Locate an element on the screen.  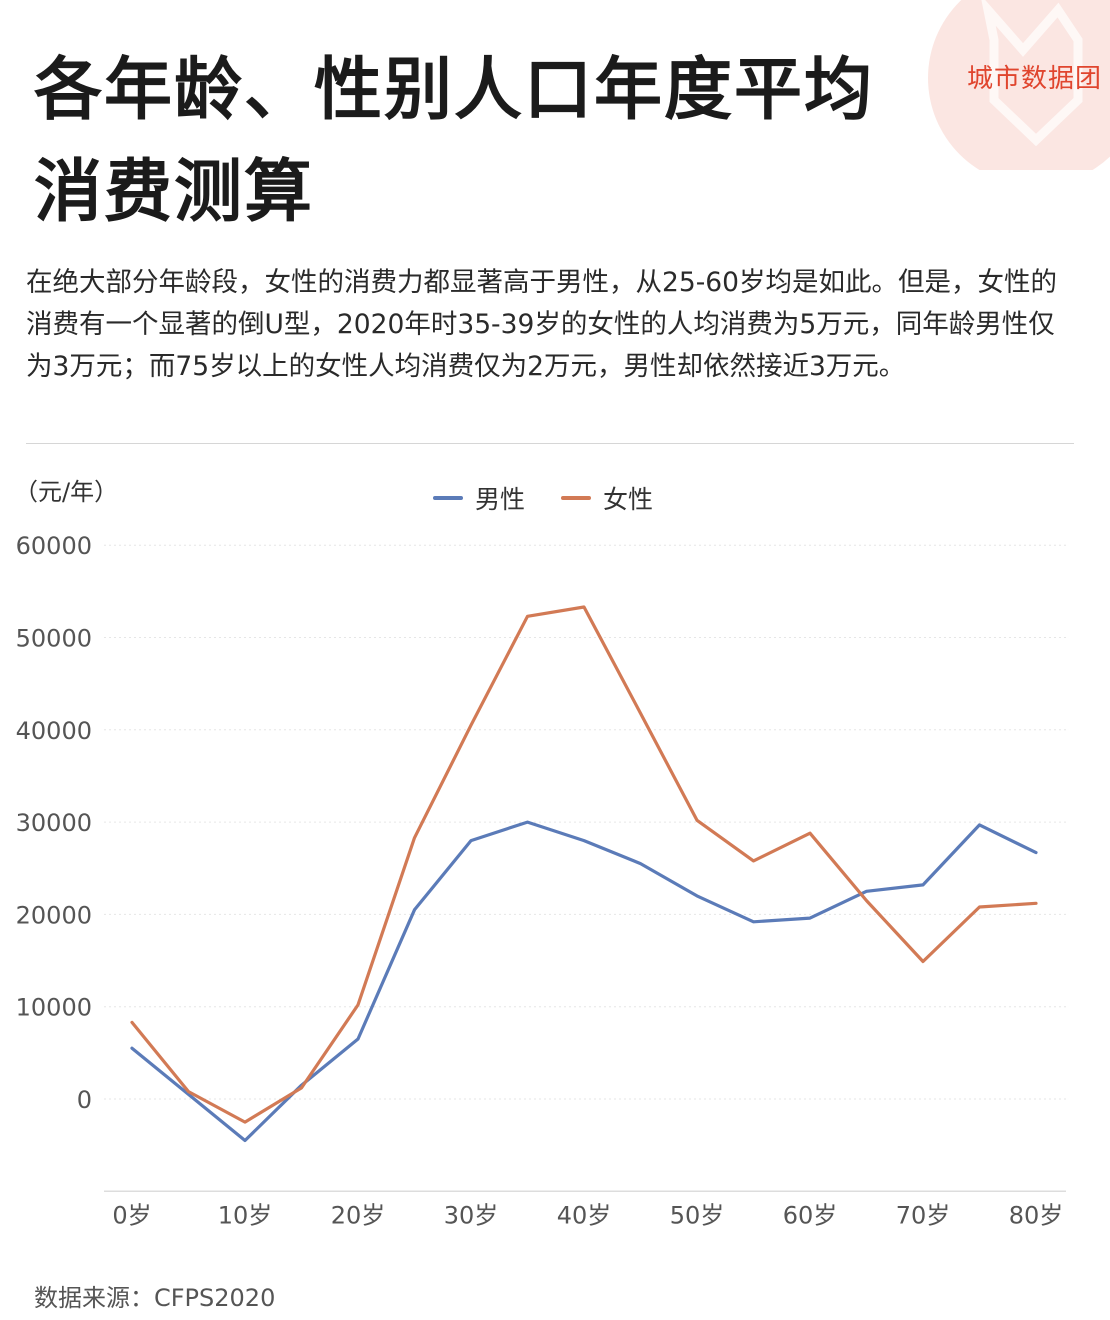
legend-item-male: 男性 is located at coordinates (479, 498).